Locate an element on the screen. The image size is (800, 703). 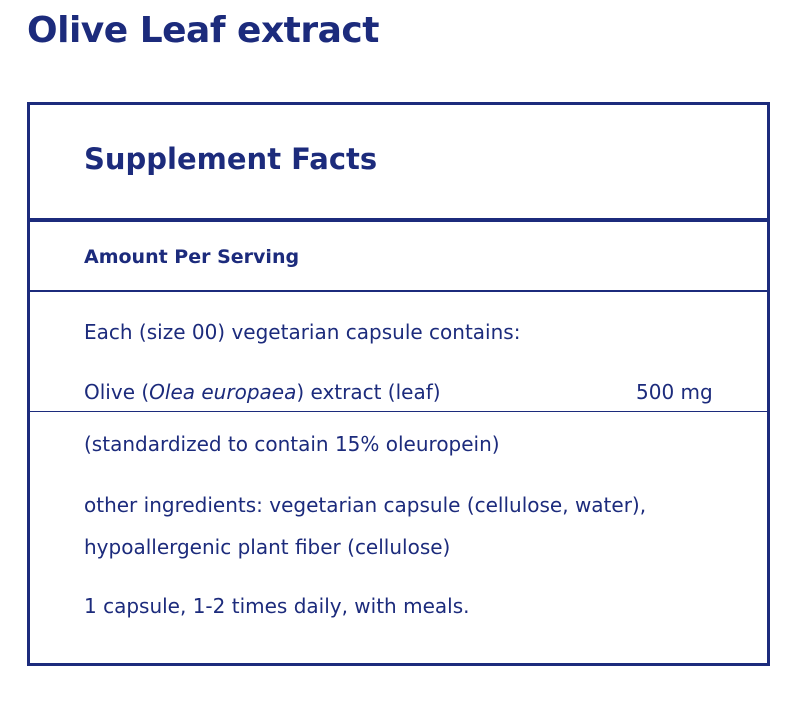
ingredient-amount: 500 mg is located at coordinates (674, 392).